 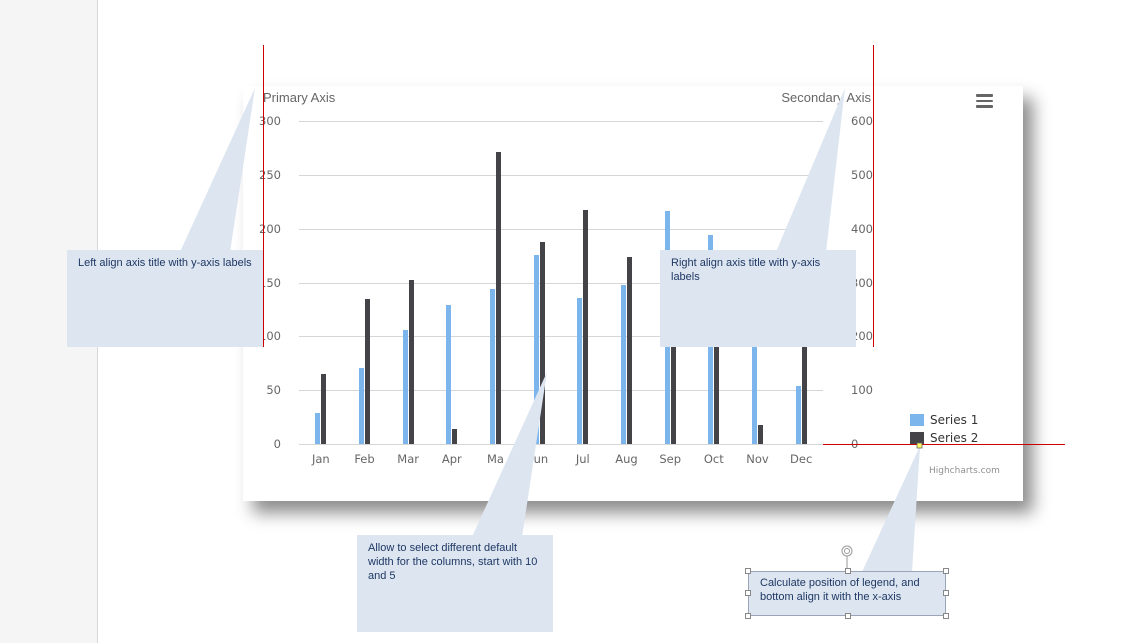 What do you see at coordinates (364, 459) in the screenshot?
I see `xtick-label: Feb` at bounding box center [364, 459].